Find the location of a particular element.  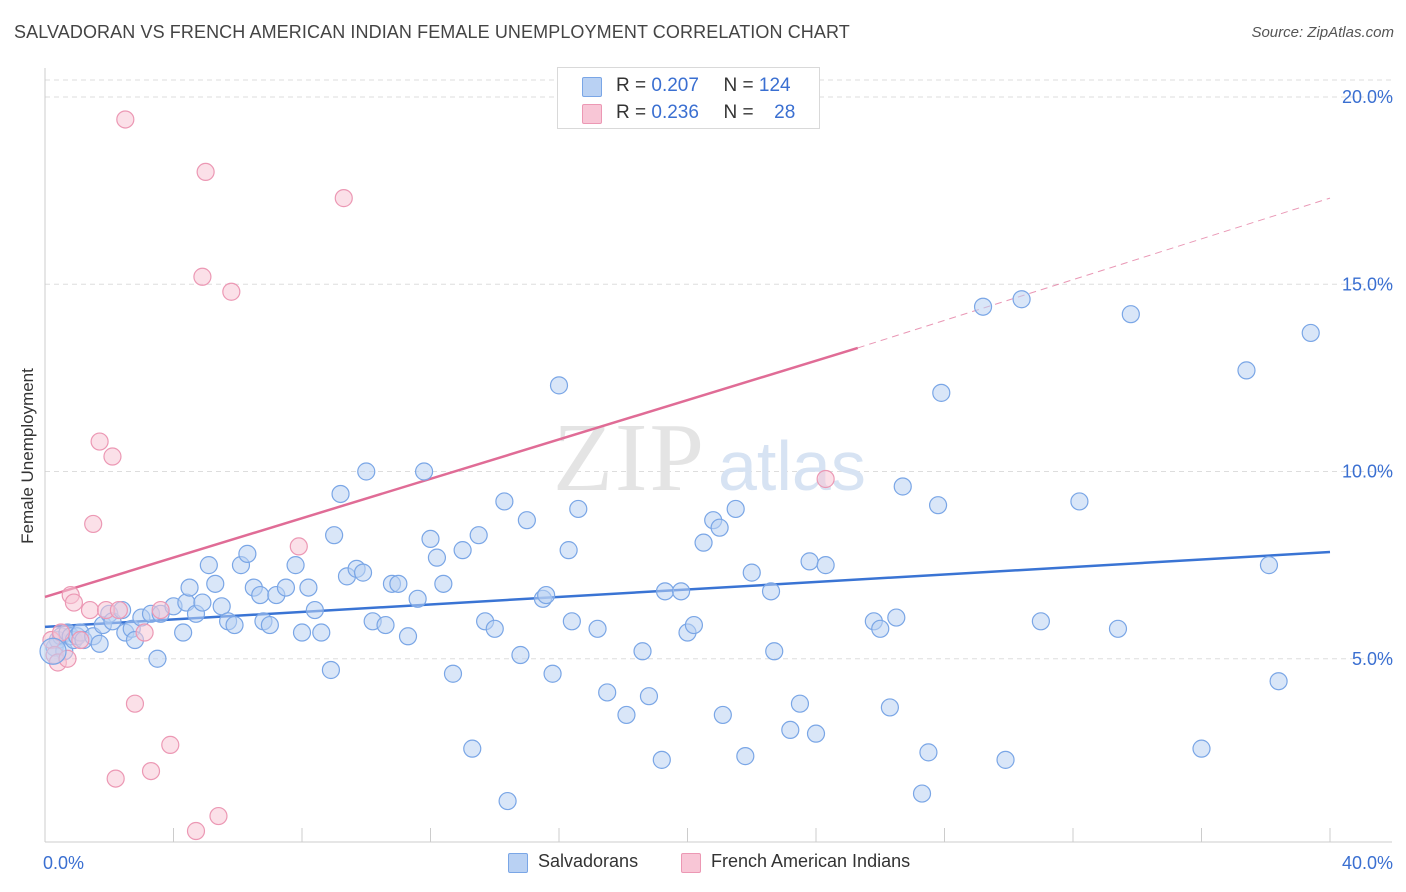

r-value: 0.207 is located at coordinates (675, 85).